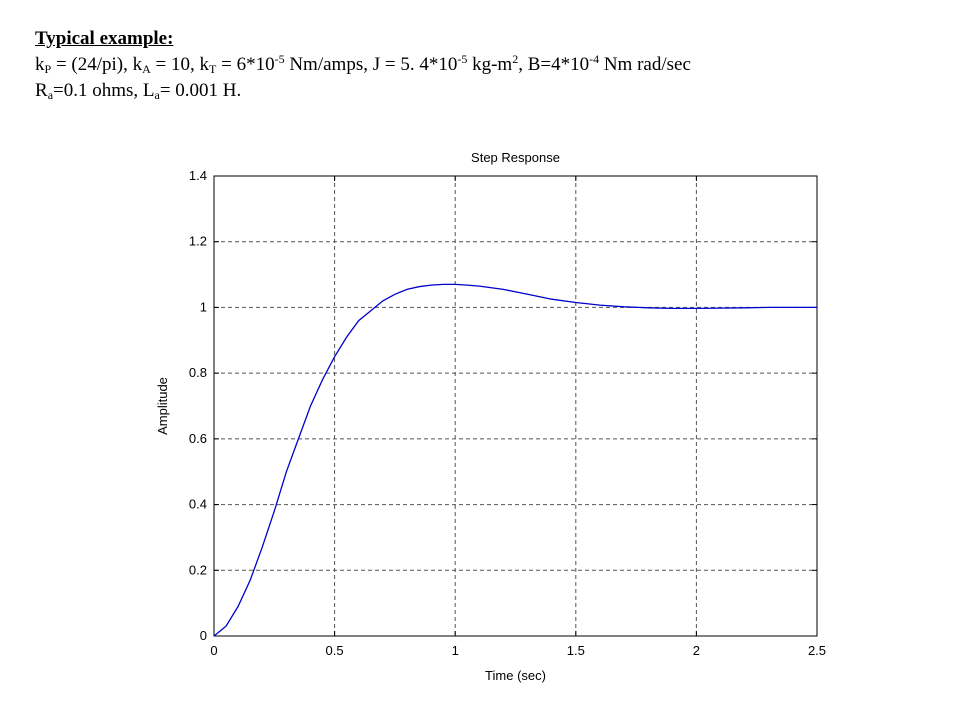  I want to click on kt-unit-j-value: Nm/amps, J = 5. 4*10, so click(371, 64).